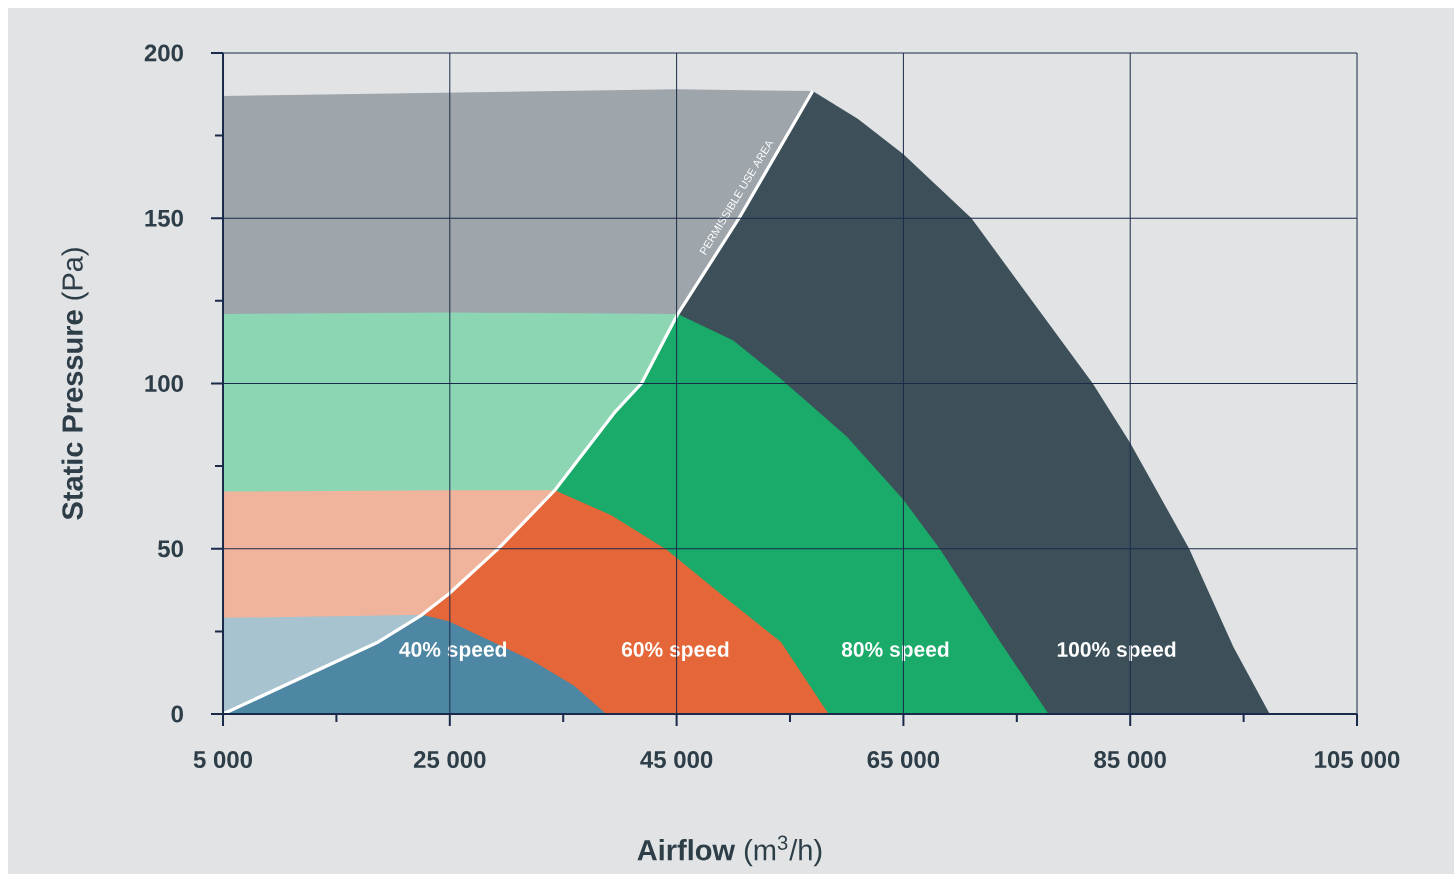 The image size is (1454, 874). I want to click on y-tick-label: 50, so click(170, 549).